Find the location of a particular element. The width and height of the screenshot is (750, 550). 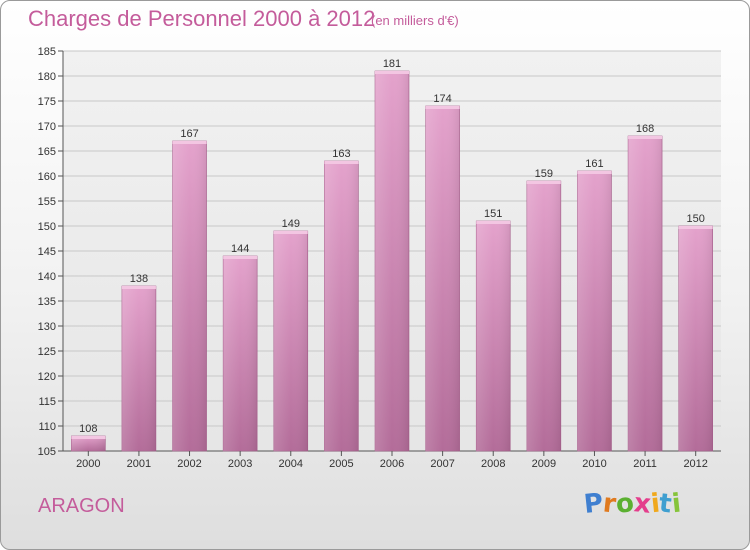

data-label: 181 is located at coordinates (392, 64).